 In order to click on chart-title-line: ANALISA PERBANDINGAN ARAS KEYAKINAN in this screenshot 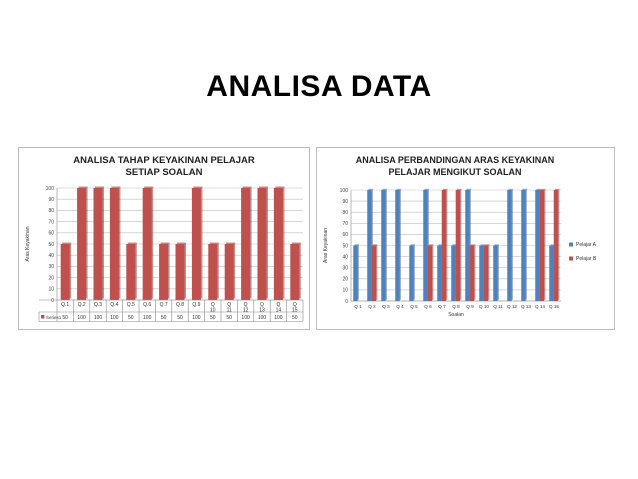, I will do `click(455, 160)`.